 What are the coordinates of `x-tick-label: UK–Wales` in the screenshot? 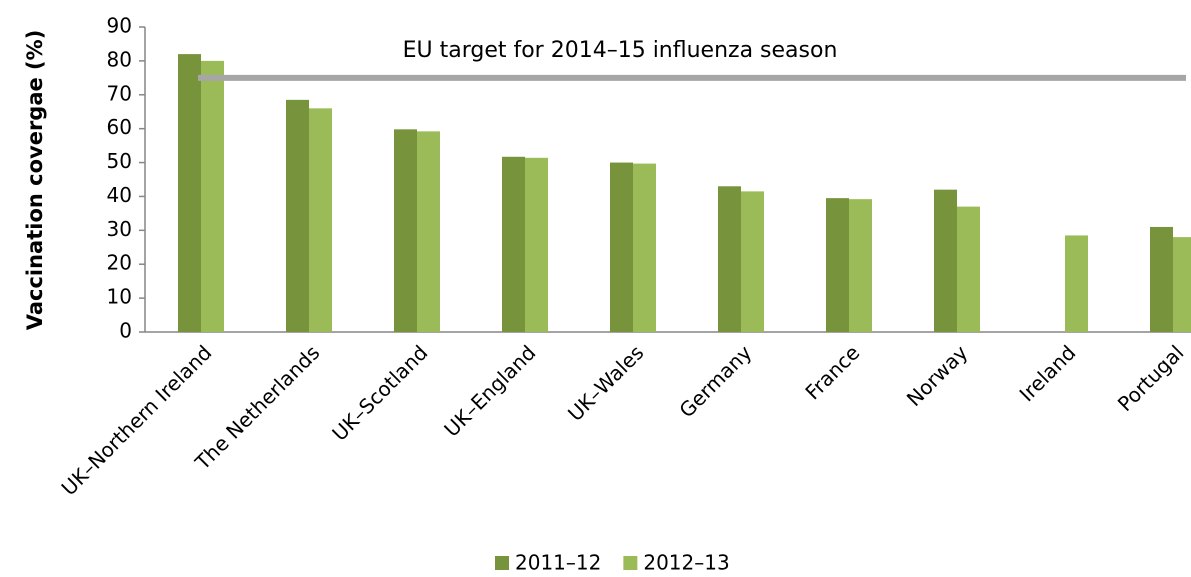 It's located at (605, 382).